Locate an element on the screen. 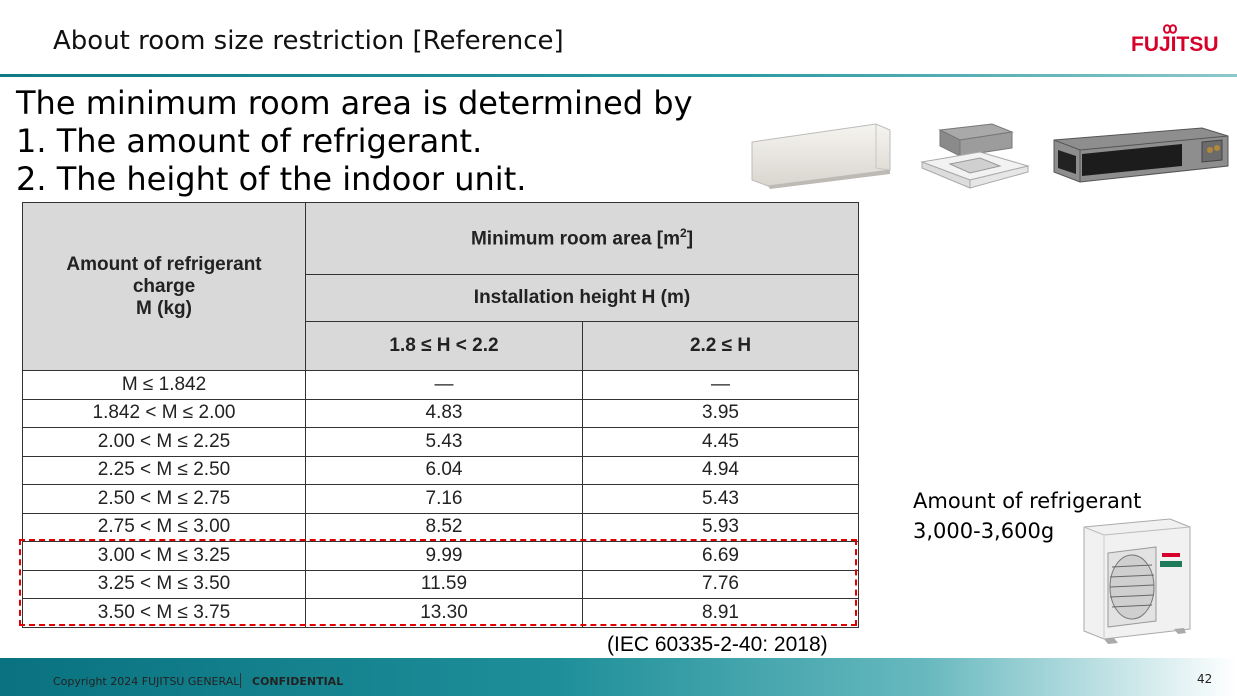 The image size is (1237, 696). area-high-cell: 8.91 is located at coordinates (720, 613).